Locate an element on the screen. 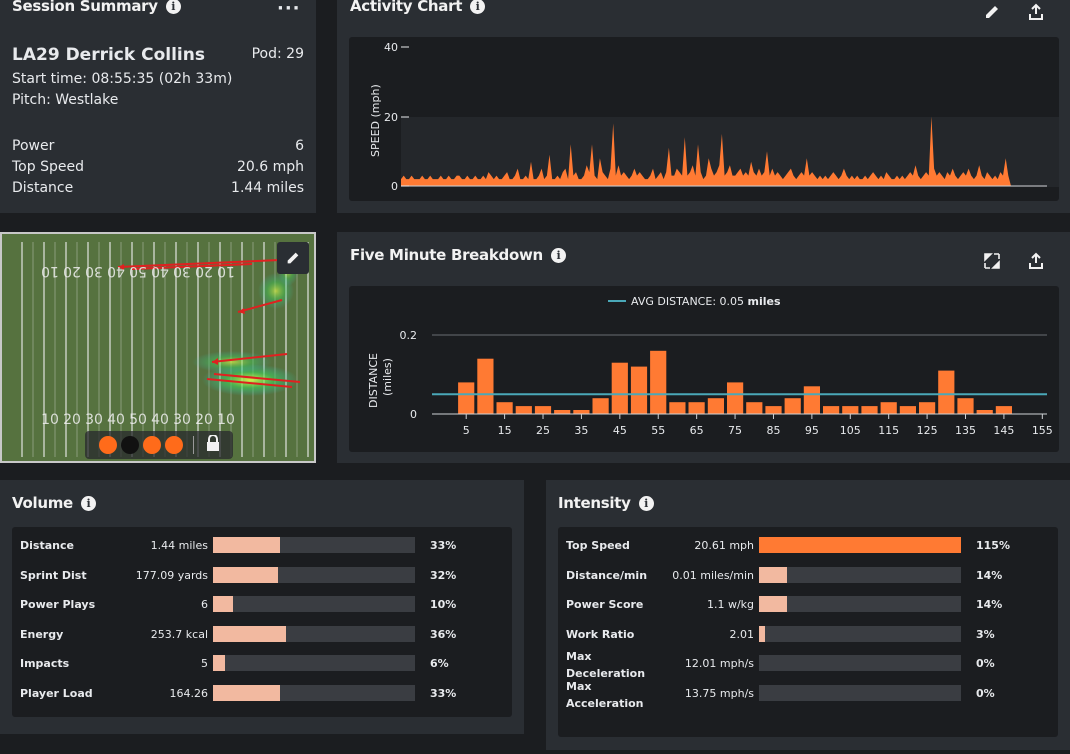  metric-percent: 32% is located at coordinates (443, 575).